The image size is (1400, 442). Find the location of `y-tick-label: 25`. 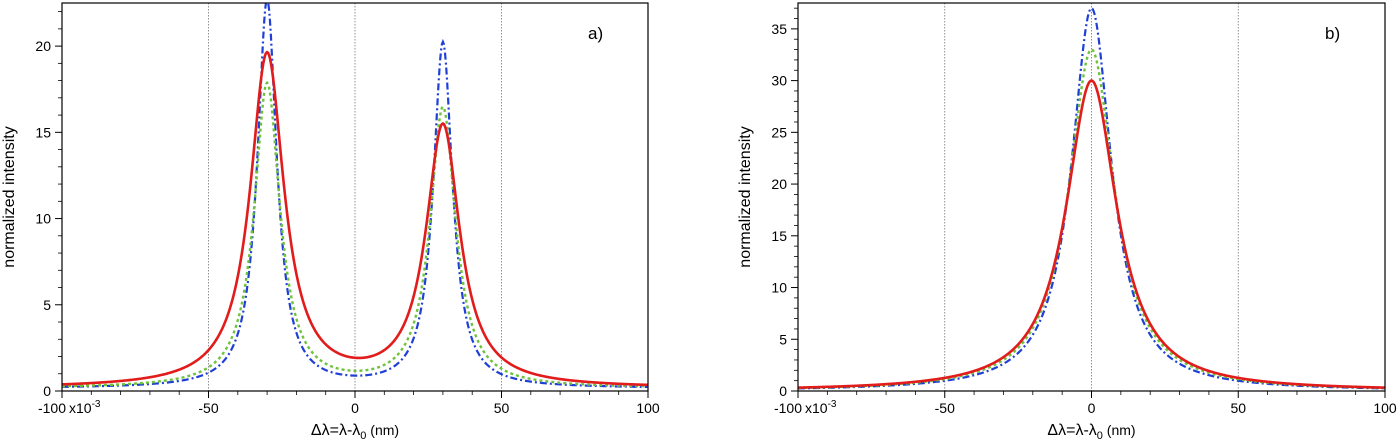

y-tick-label: 25 is located at coordinates (779, 132).